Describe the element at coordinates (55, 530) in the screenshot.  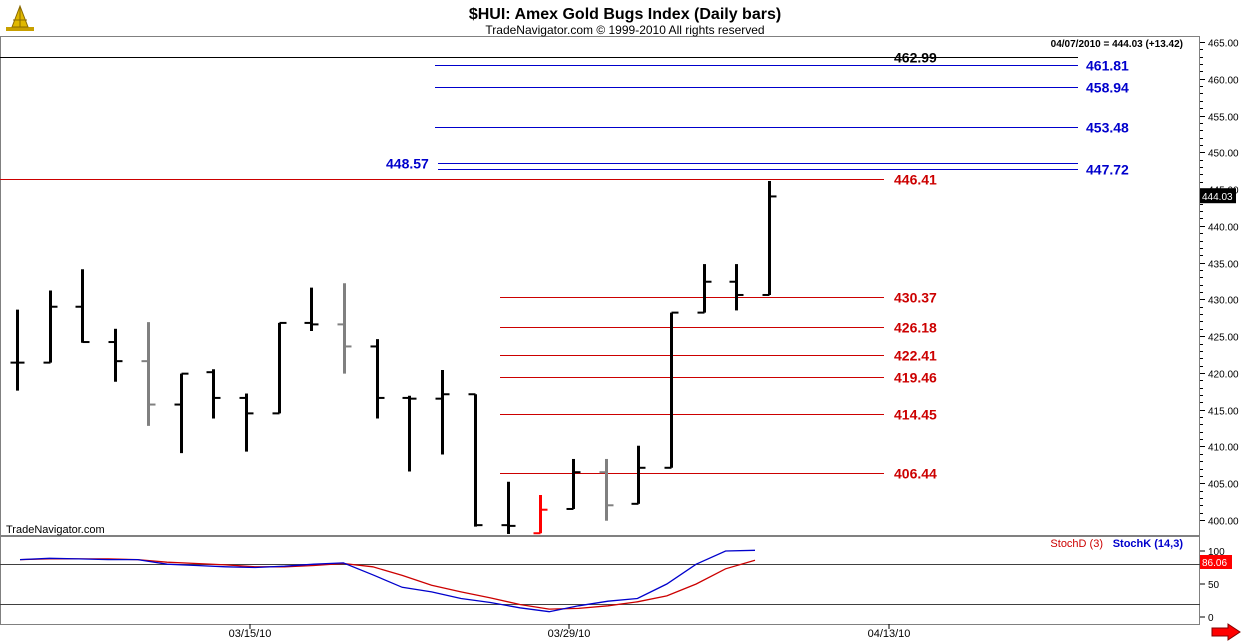
I see `watermark-text: TradeNavigator.com` at that location.